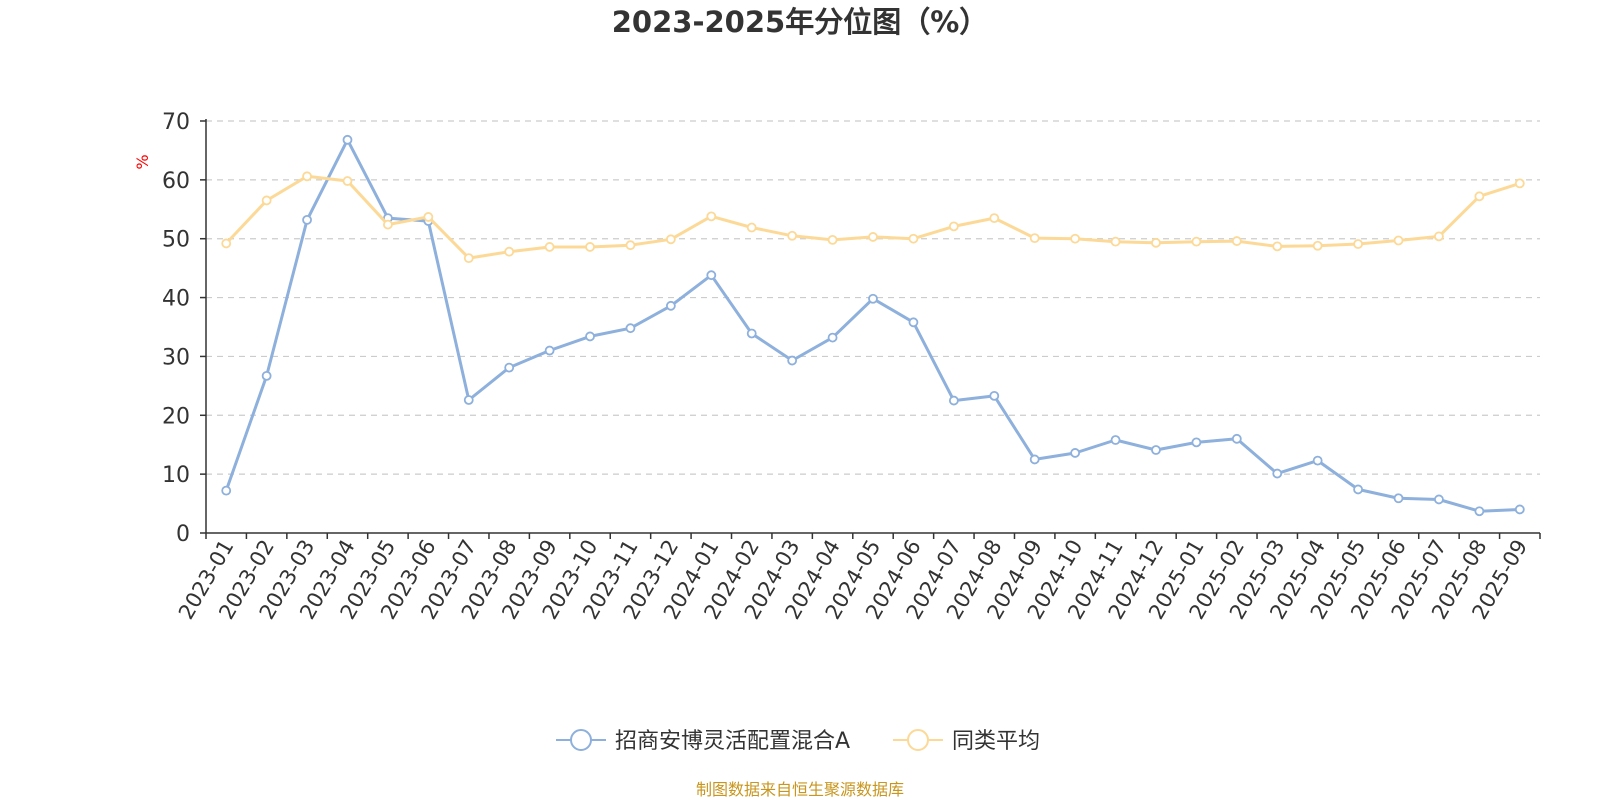 The width and height of the screenshot is (1600, 800). I want to click on legend-label-2: 同类平均, so click(996, 741).